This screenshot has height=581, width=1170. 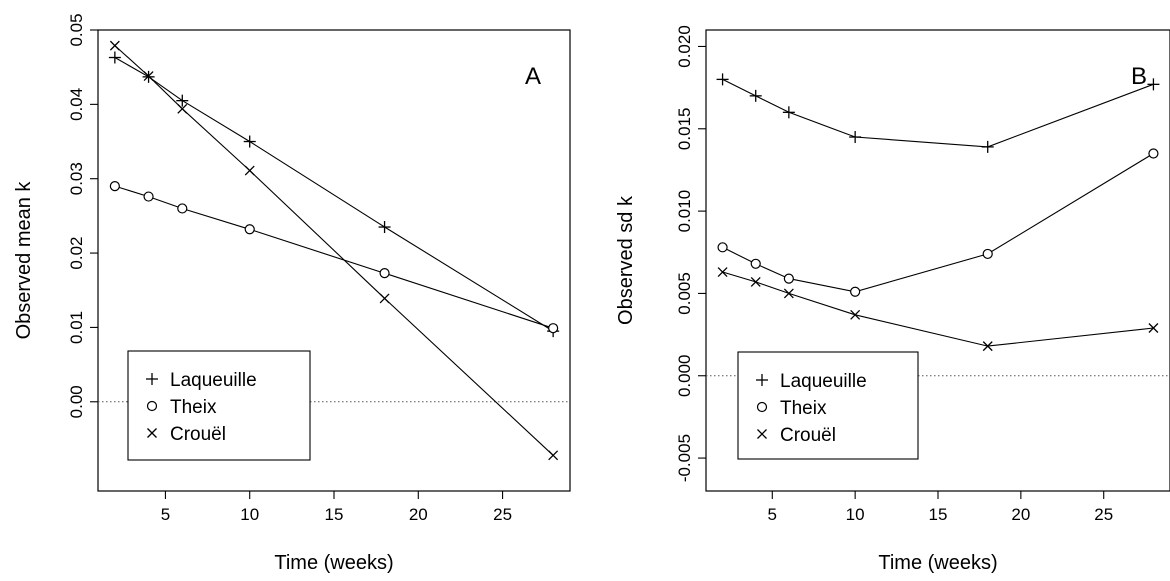 What do you see at coordinates (76, 401) in the screenshot?
I see `y-tick-label: 0.00` at bounding box center [76, 401].